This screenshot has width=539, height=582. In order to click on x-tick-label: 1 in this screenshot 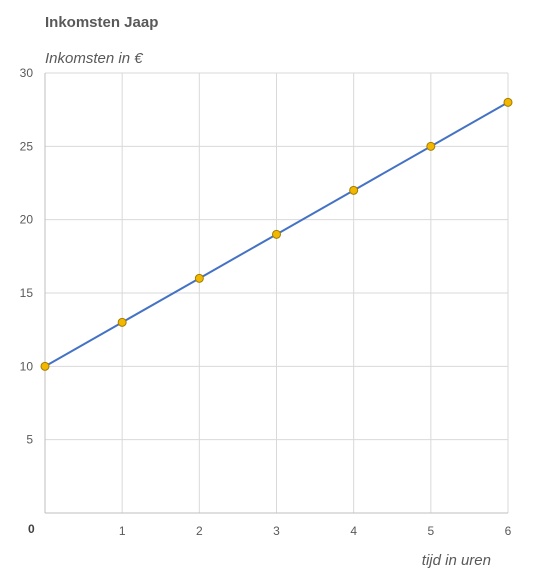, I will do `click(122, 531)`.